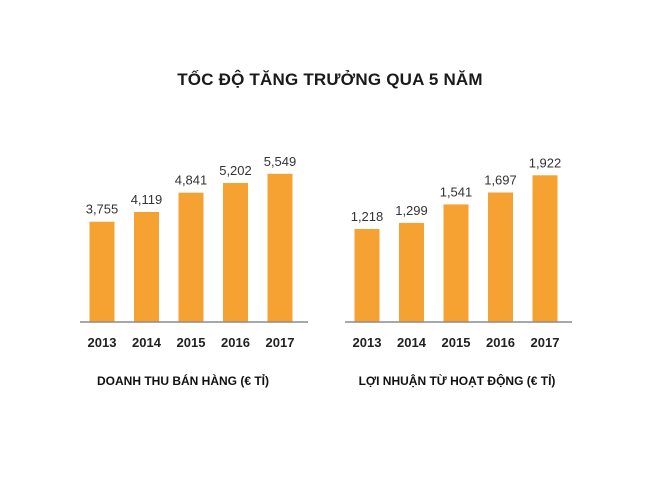  What do you see at coordinates (500, 180) in the screenshot?
I see `data-label-2016: 1,697` at bounding box center [500, 180].